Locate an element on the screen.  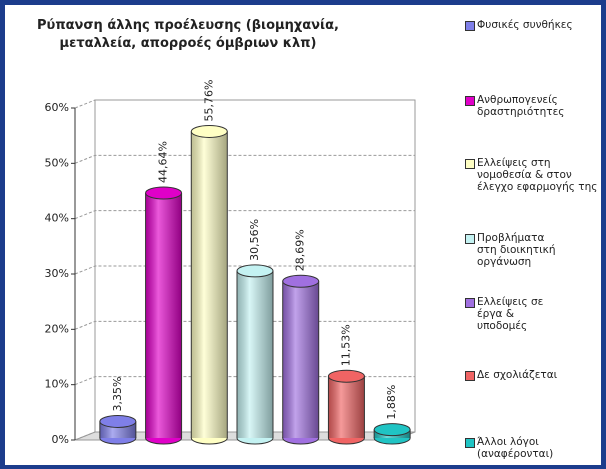
value-label: 28,69% is located at coordinates (300, 250).